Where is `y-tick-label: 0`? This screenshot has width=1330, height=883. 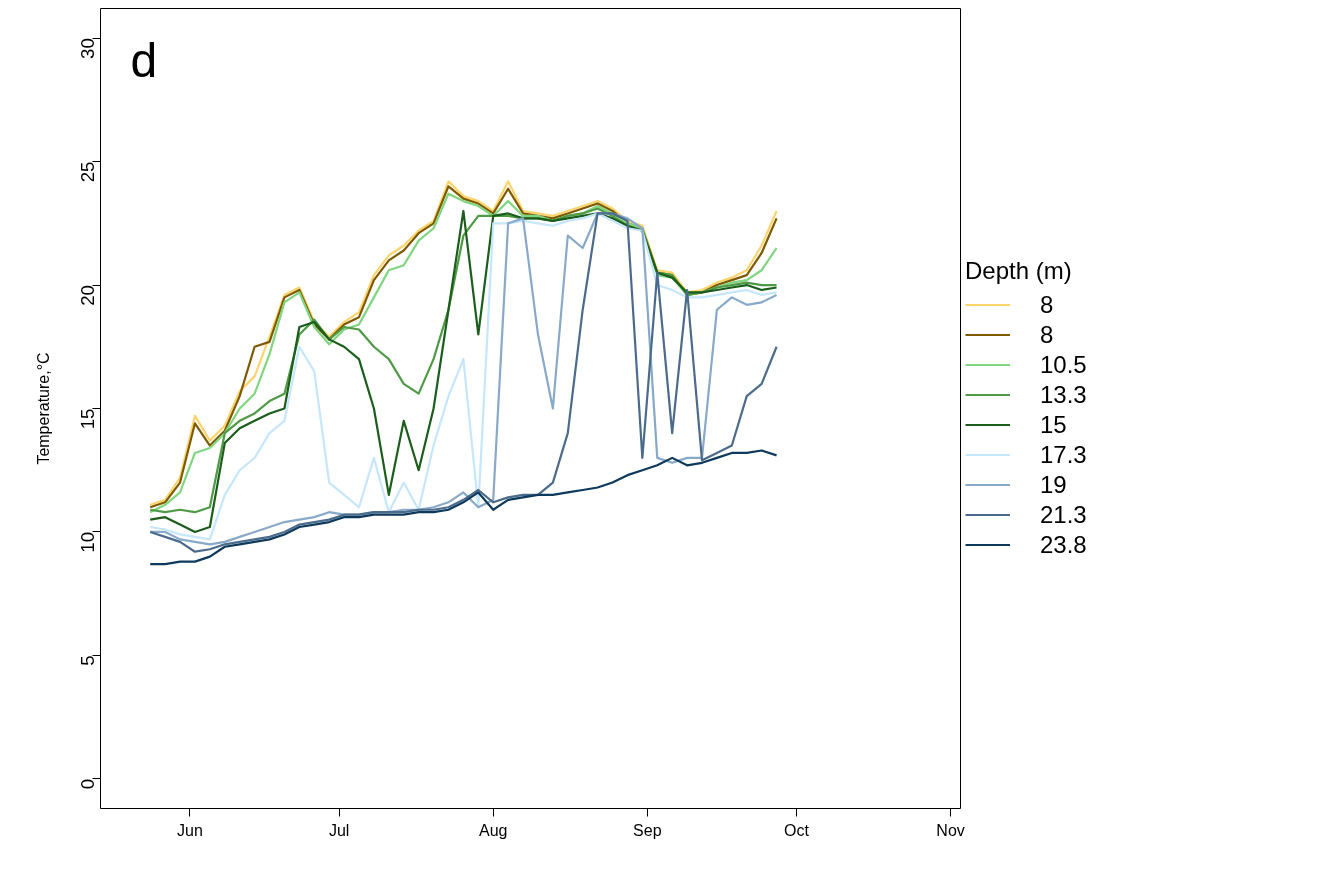
y-tick-label: 0 is located at coordinates (87, 784).